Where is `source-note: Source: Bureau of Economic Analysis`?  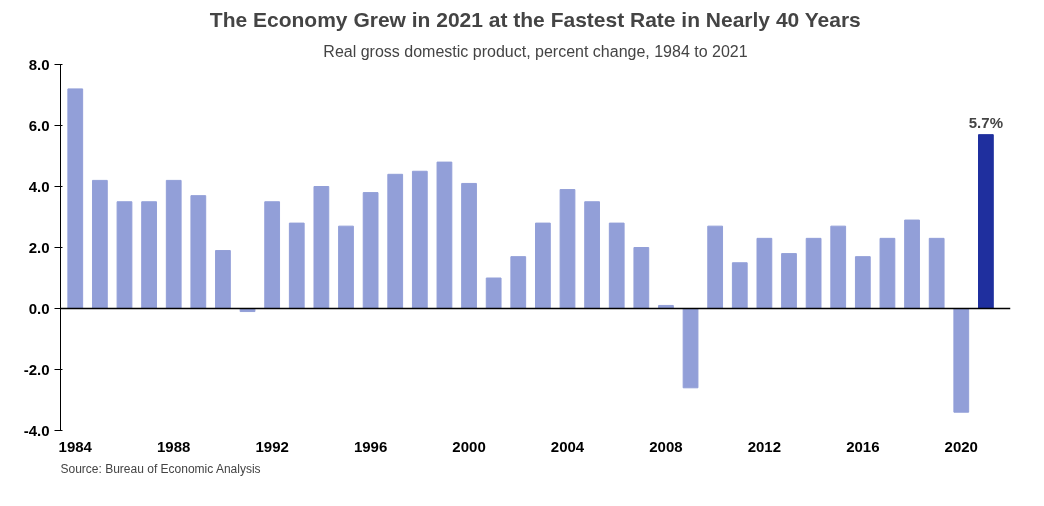 source-note: Source: Bureau of Economic Analysis is located at coordinates (160, 468).